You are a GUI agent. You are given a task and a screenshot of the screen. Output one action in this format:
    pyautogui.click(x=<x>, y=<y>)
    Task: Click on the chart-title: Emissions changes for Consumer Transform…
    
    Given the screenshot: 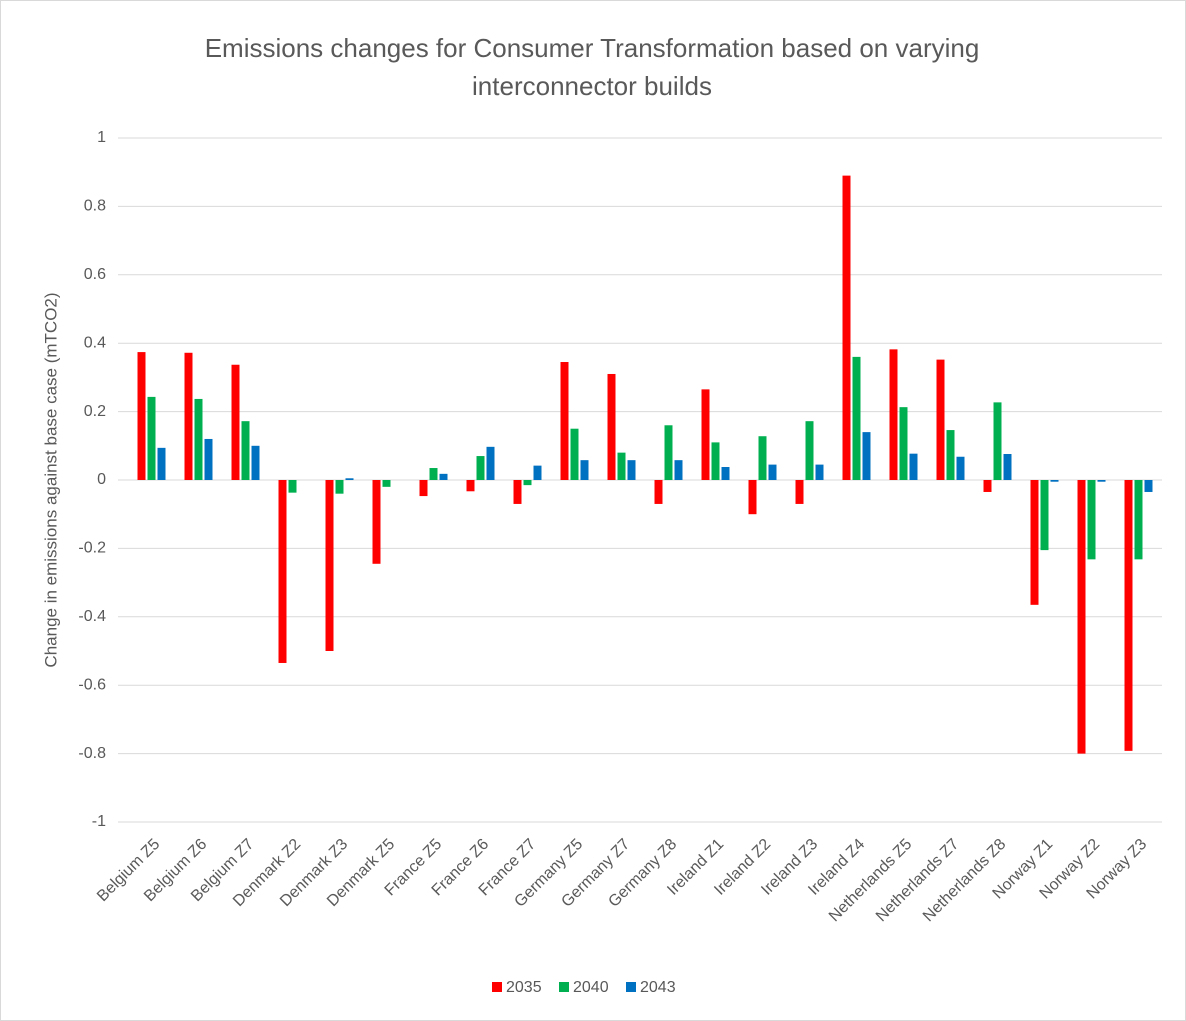 What is the action you would take?
    pyautogui.click(x=592, y=67)
    